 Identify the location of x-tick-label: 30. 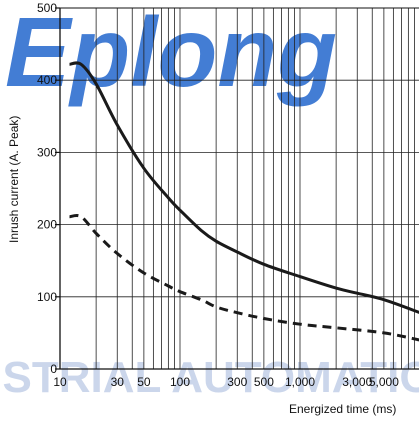
(118, 382).